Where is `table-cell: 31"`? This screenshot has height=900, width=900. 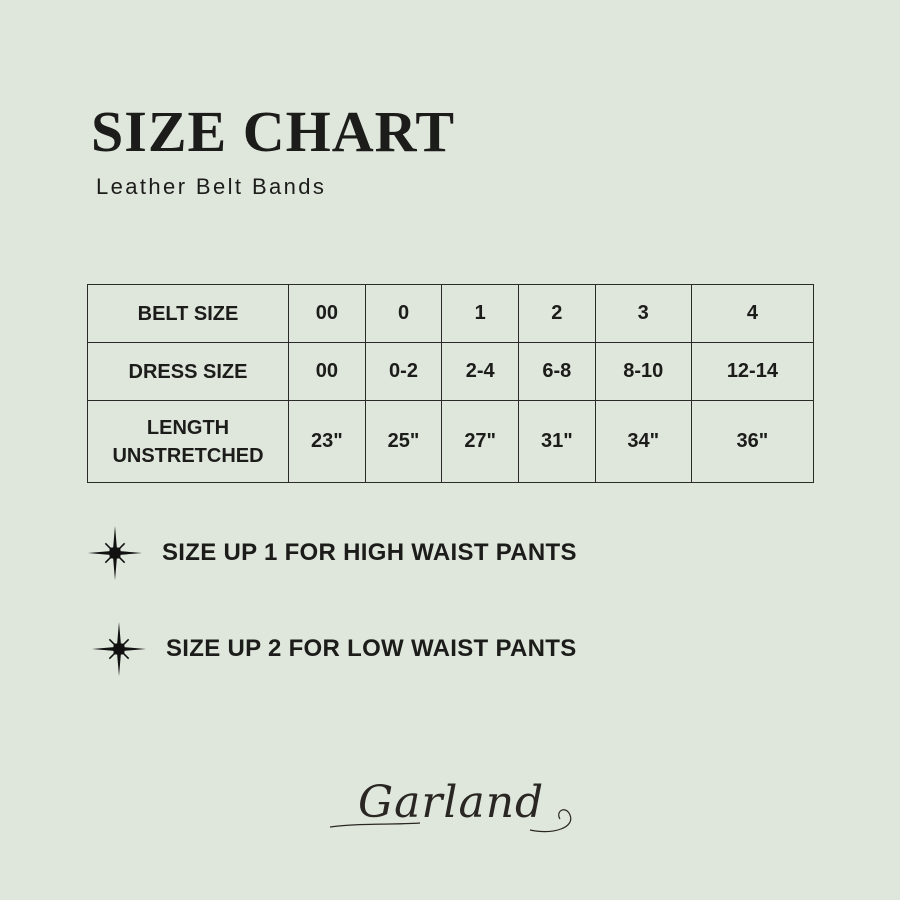 table-cell: 31" is located at coordinates (557, 441).